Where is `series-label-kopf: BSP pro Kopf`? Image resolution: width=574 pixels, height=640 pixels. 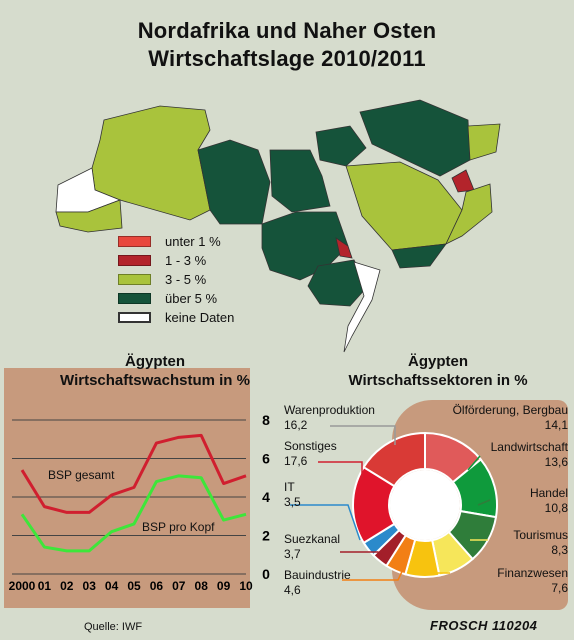
series-label-kopf: BSP pro Kopf is located at coordinates (178, 527).